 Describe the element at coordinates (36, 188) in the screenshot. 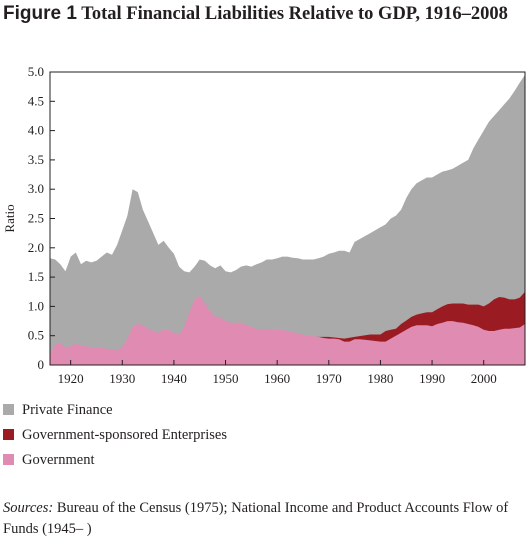

I see `y-tick-label: 3.0` at that location.